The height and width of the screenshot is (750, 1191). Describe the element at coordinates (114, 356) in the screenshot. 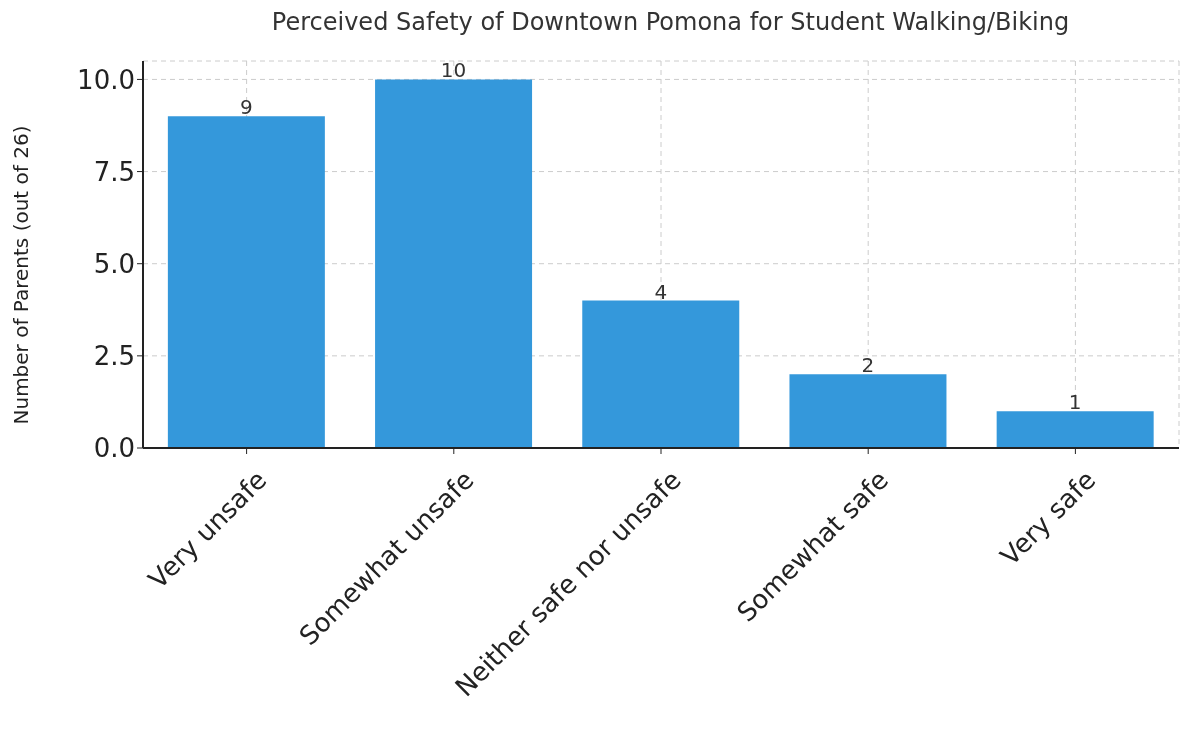

I see `y-tick-label: 2.5` at that location.